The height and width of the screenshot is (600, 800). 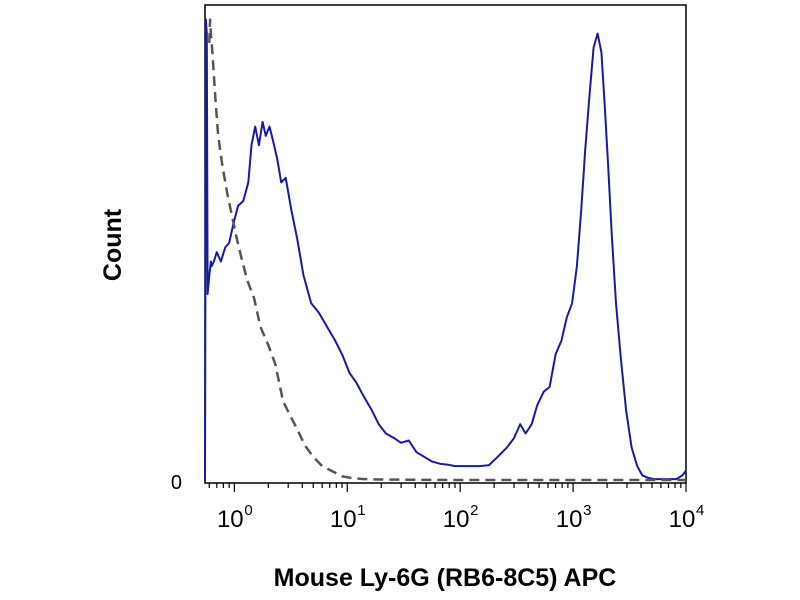 I want to click on y-tick-label-0: 0, so click(x=176, y=483).